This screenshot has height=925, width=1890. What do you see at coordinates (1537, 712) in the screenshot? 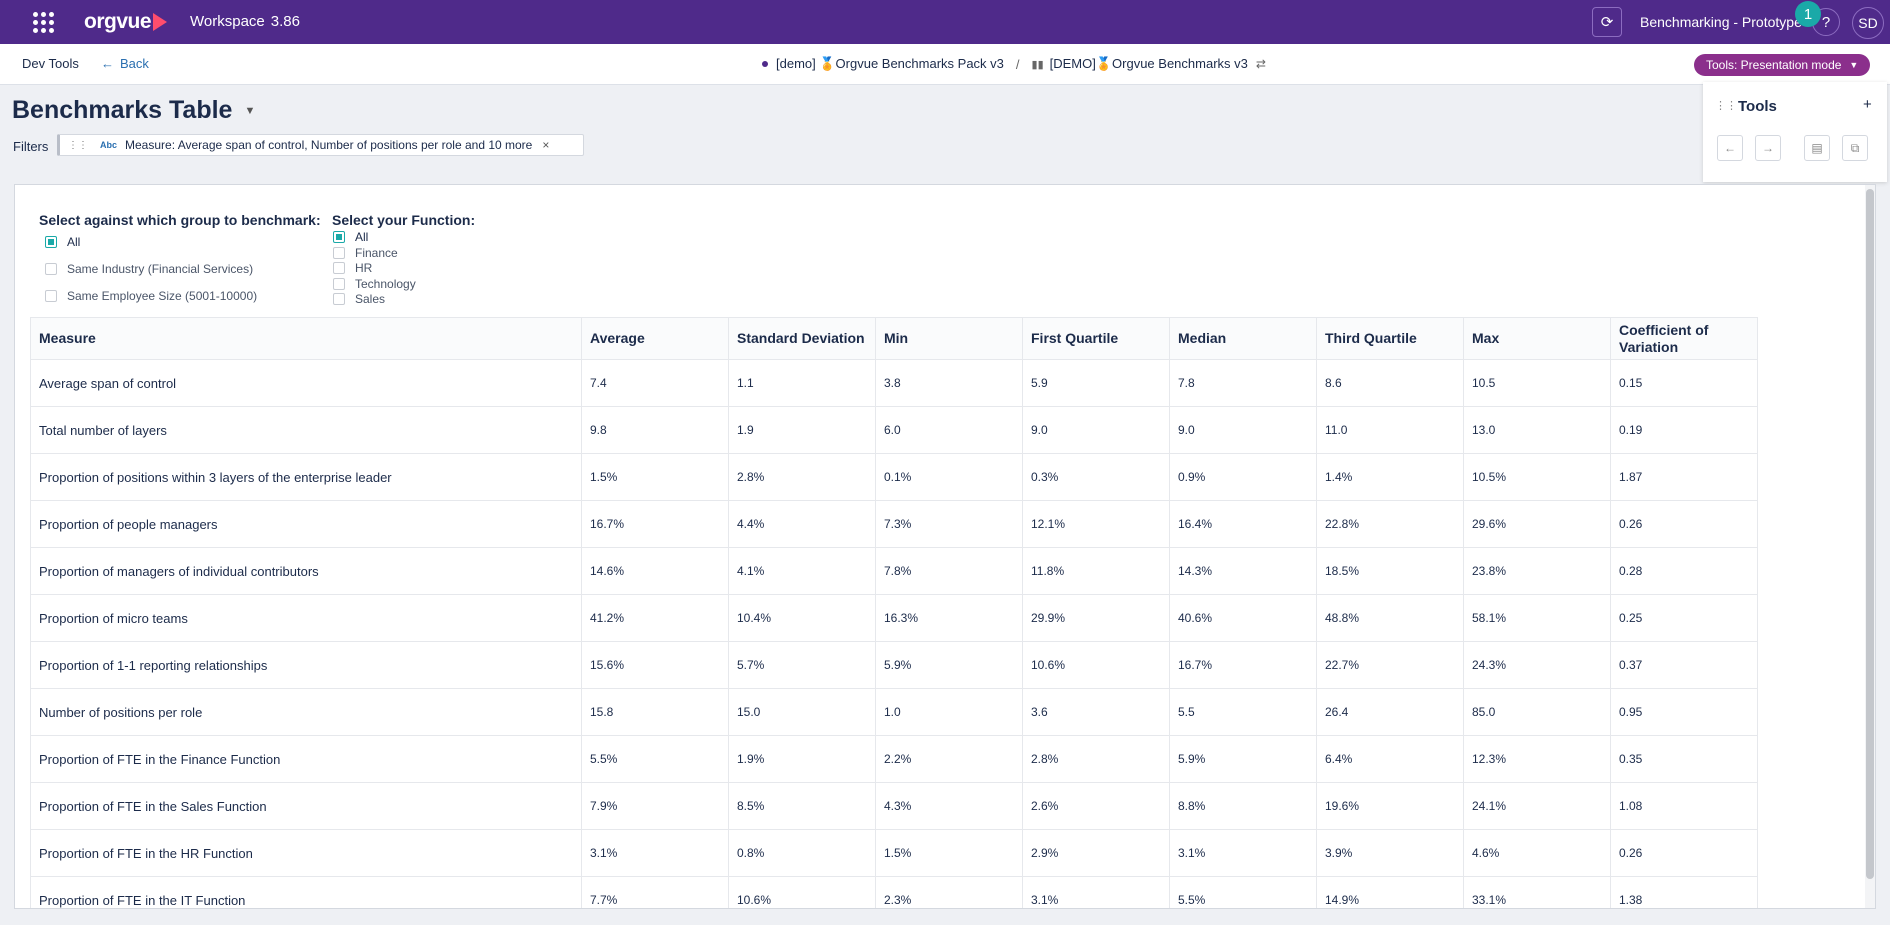
I see `value-cell: 85.0` at bounding box center [1537, 712].